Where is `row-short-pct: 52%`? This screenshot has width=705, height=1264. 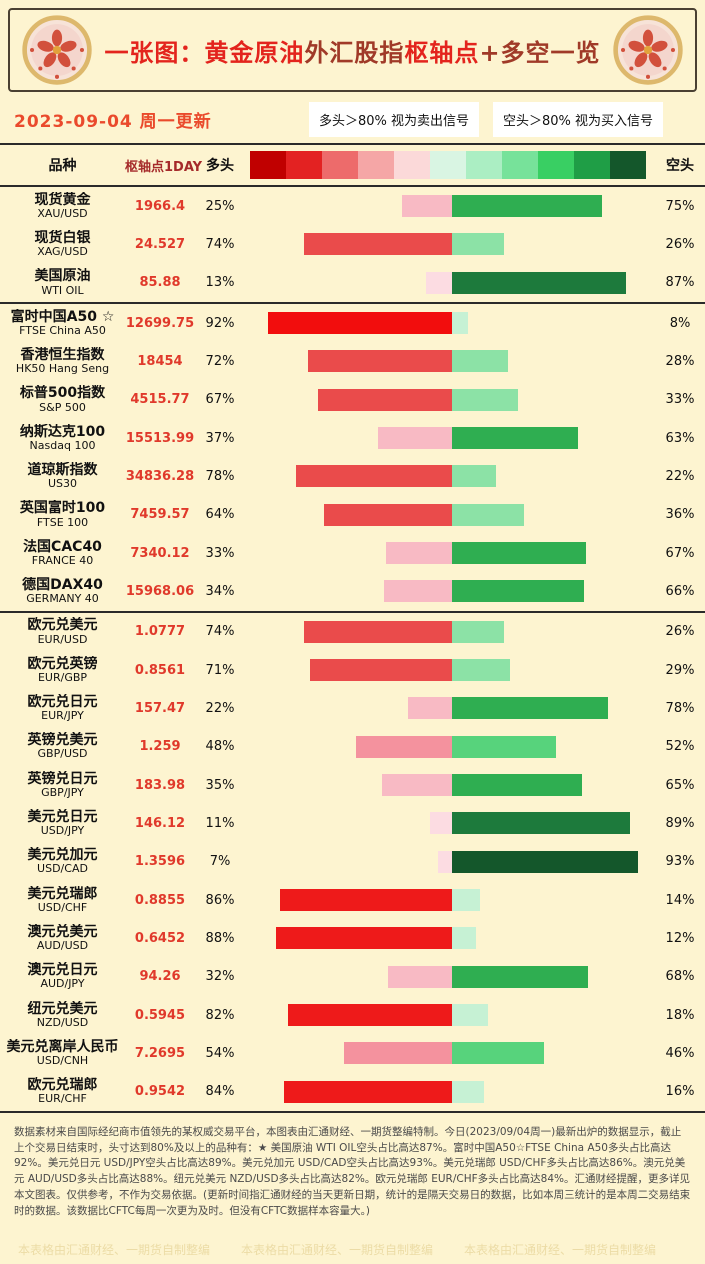 row-short-pct: 52% is located at coordinates (680, 747).